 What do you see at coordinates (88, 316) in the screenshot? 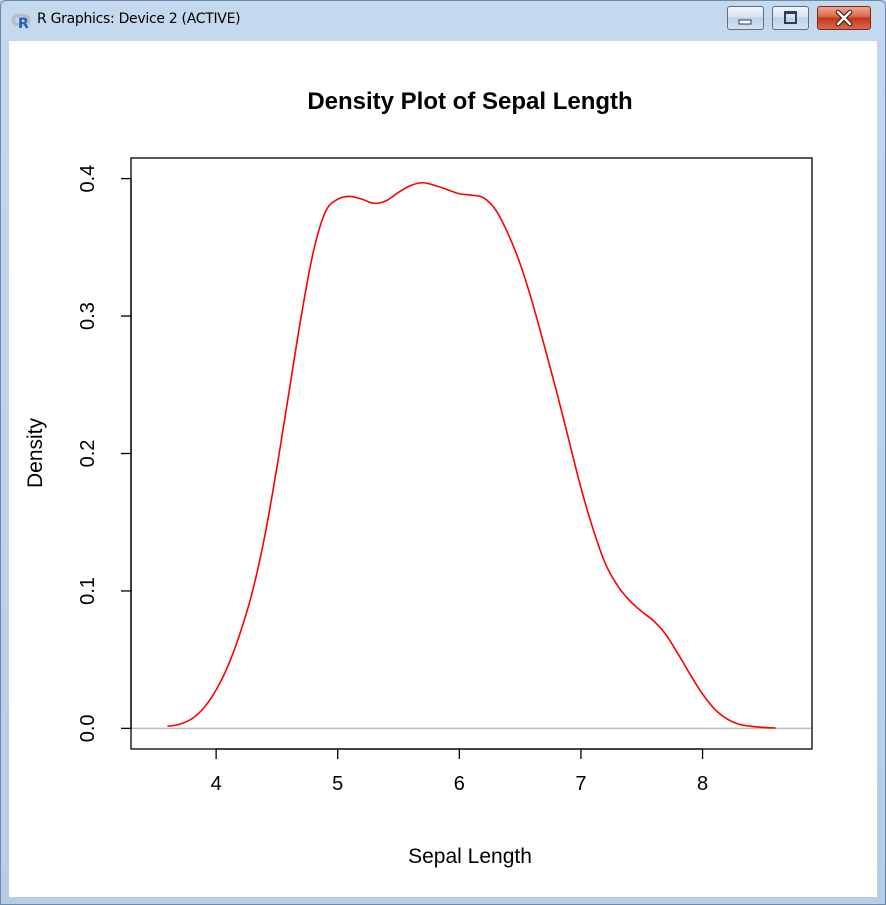
I see `y-tick-label: 0.3` at bounding box center [88, 316].